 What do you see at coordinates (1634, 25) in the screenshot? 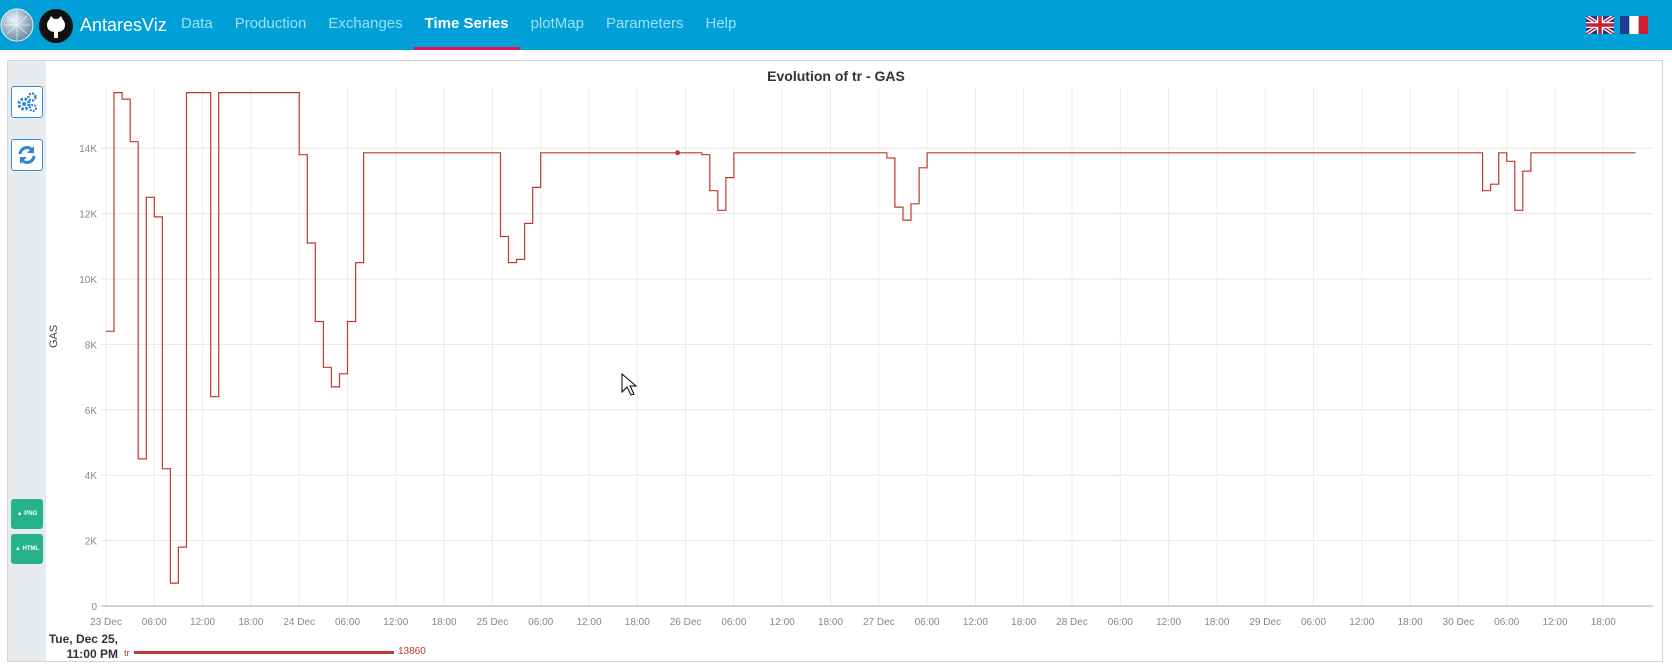
I see `france-flag-icon` at bounding box center [1634, 25].